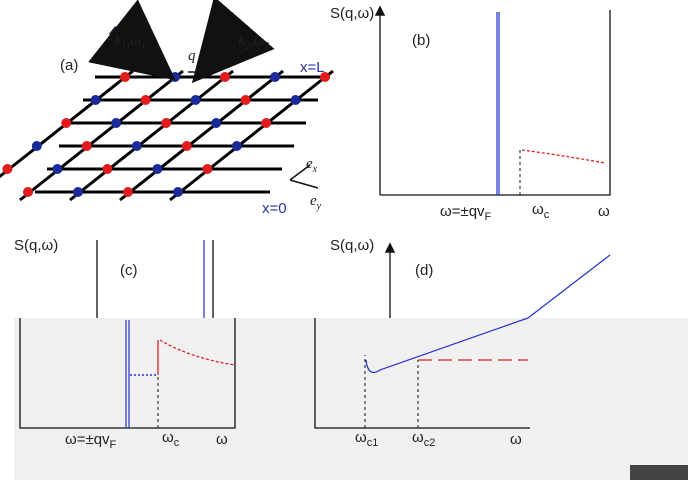 The width and height of the screenshot is (688, 480). Describe the element at coordinates (569, 286) in the screenshot. I see `line-top` at that location.